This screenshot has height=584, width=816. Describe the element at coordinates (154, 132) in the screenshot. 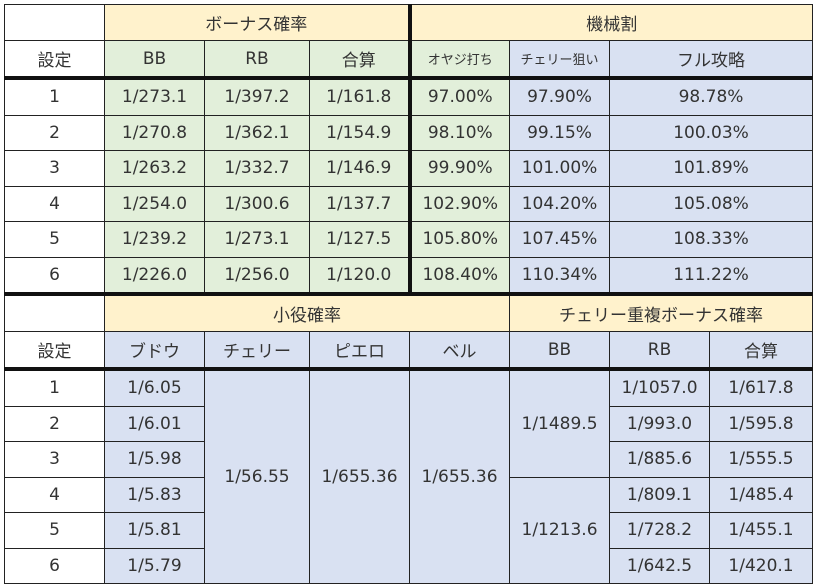

I see `cell-bb: 1/270.8` at that location.